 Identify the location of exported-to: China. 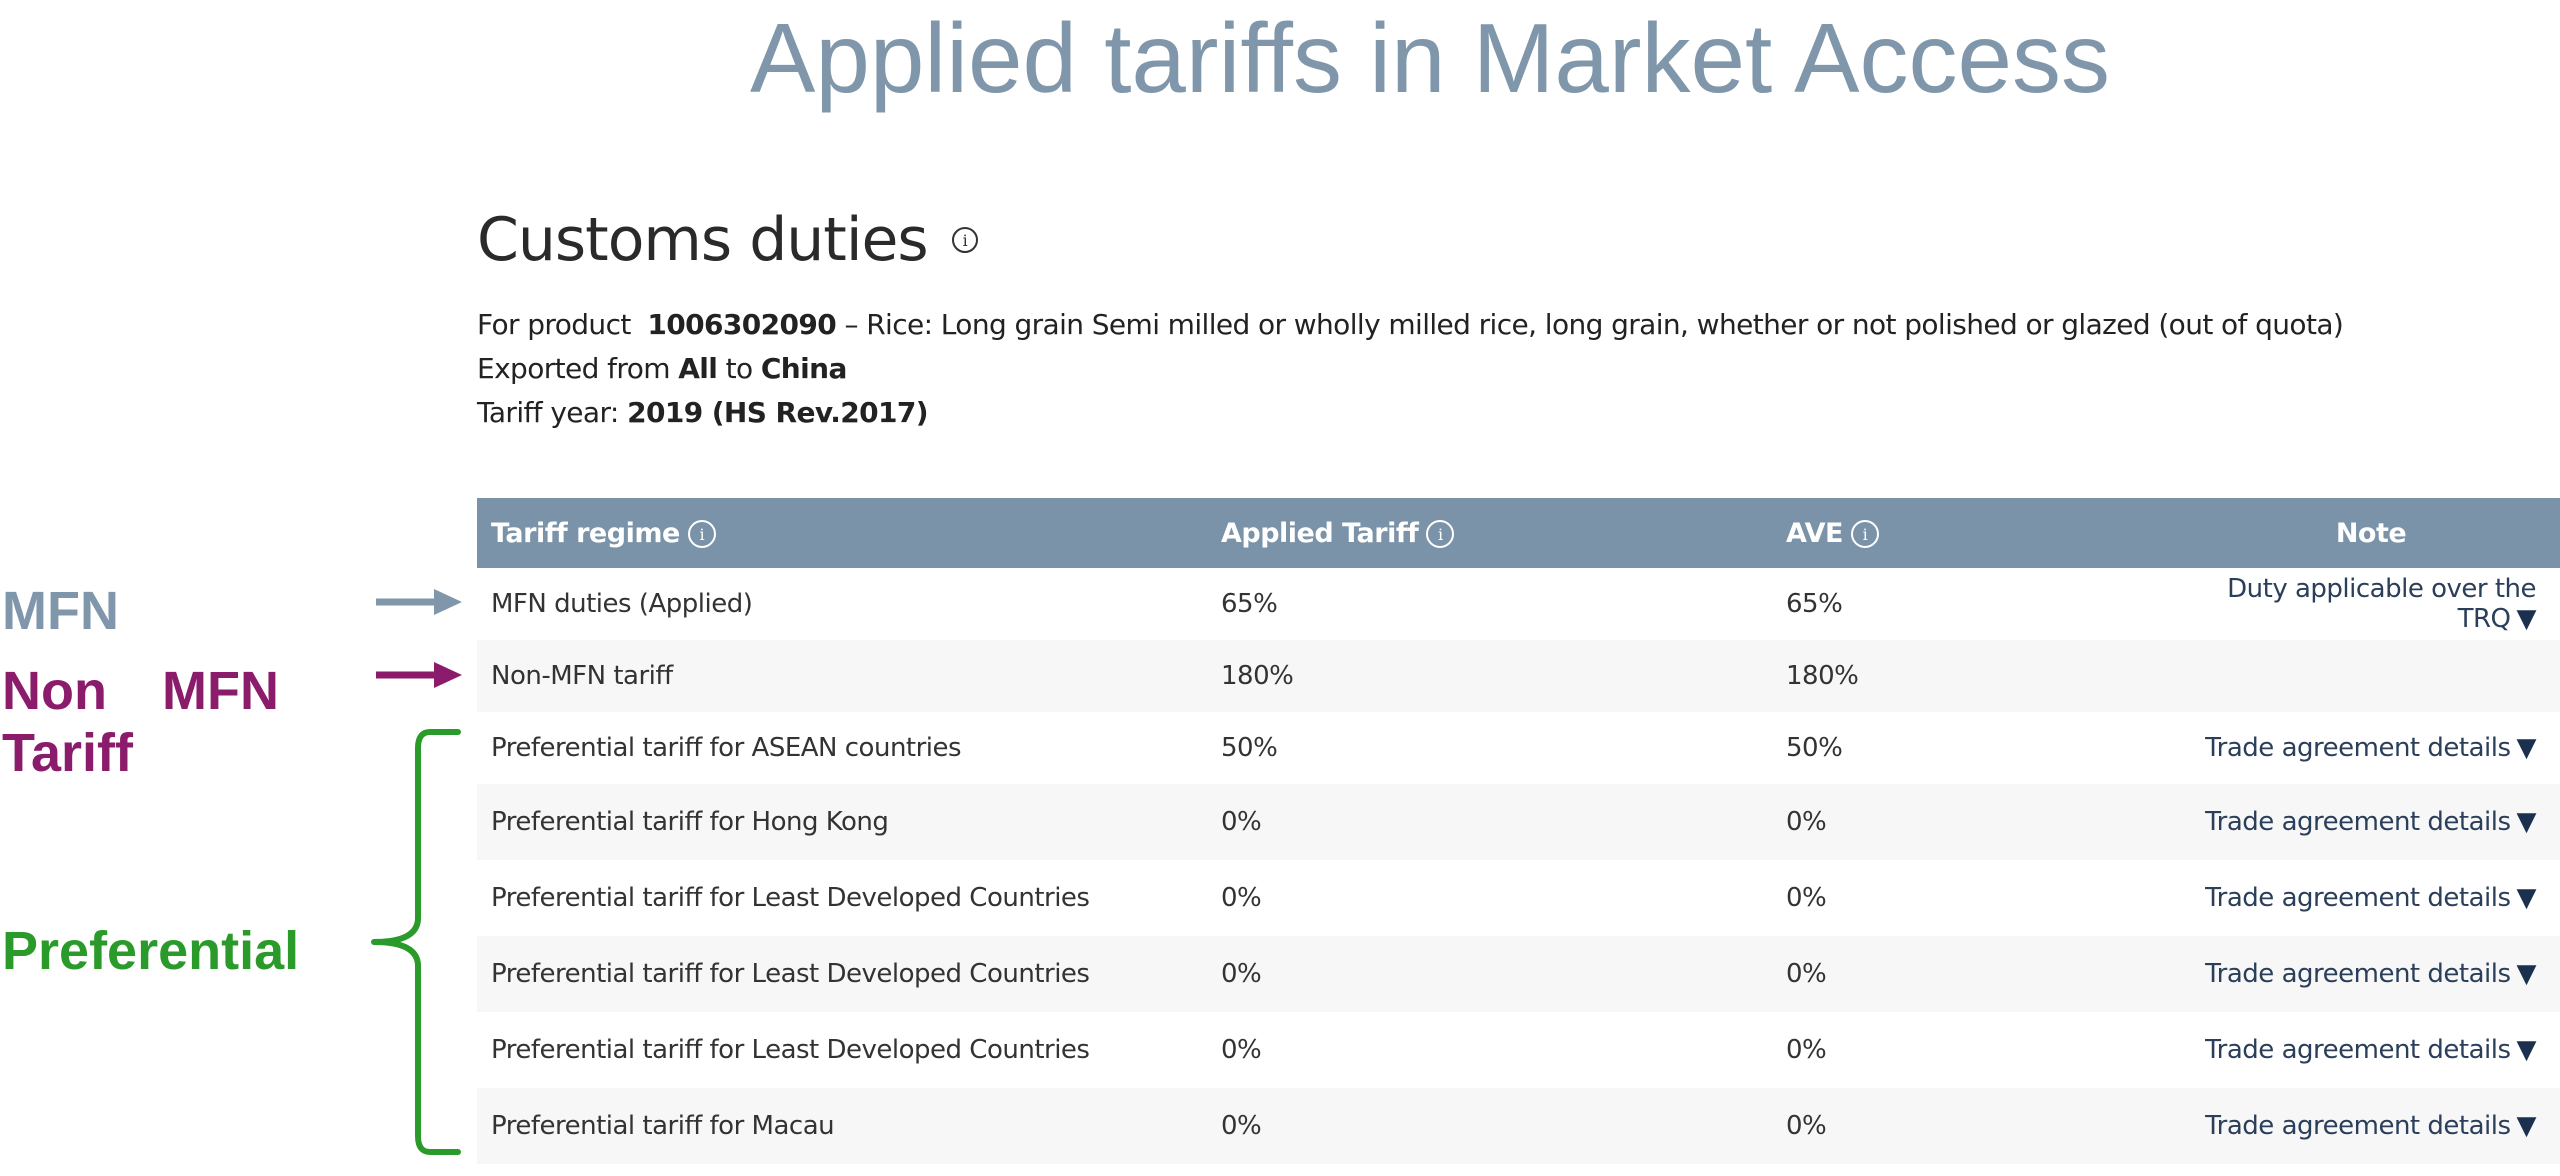
(804, 368).